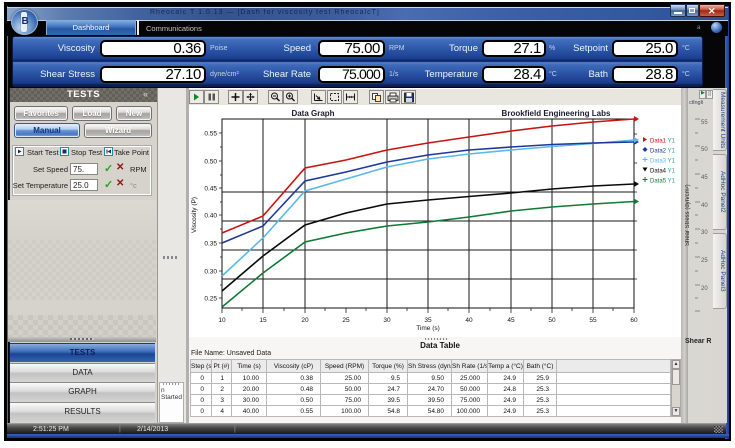 The image size is (735, 448). I want to click on svg-text: 15, so click(263, 320).